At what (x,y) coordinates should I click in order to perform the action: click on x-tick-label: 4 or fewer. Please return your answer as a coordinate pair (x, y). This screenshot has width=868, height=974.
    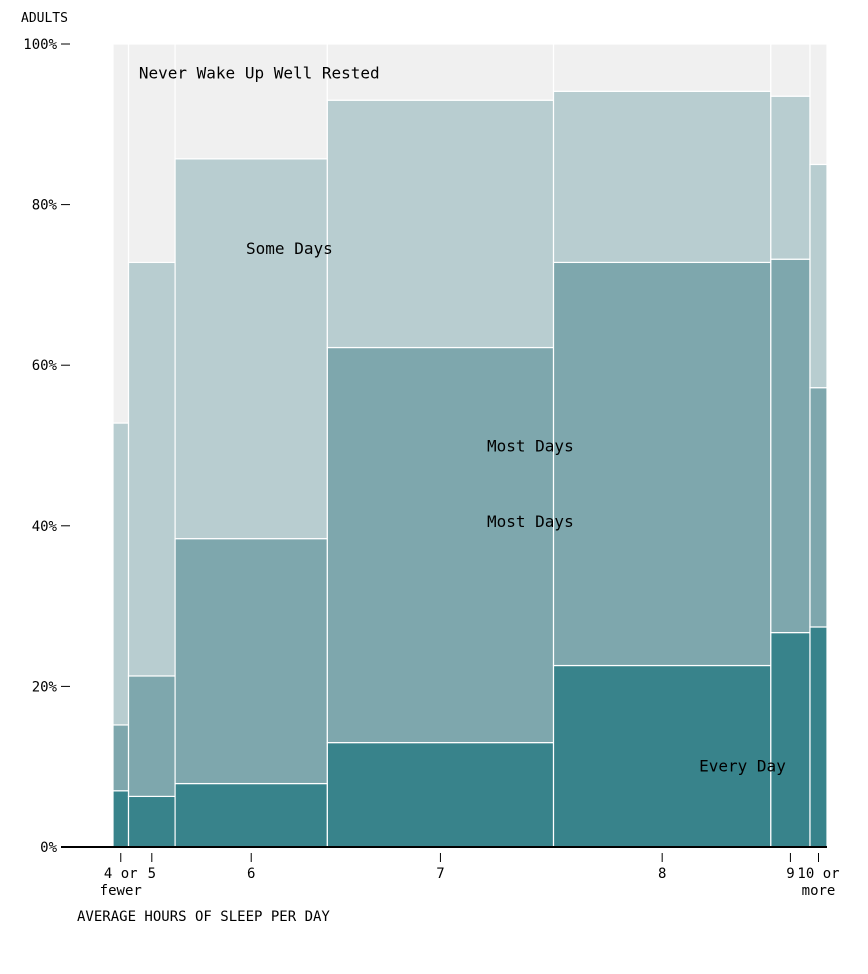
    Looking at the image, I should click on (121, 882).